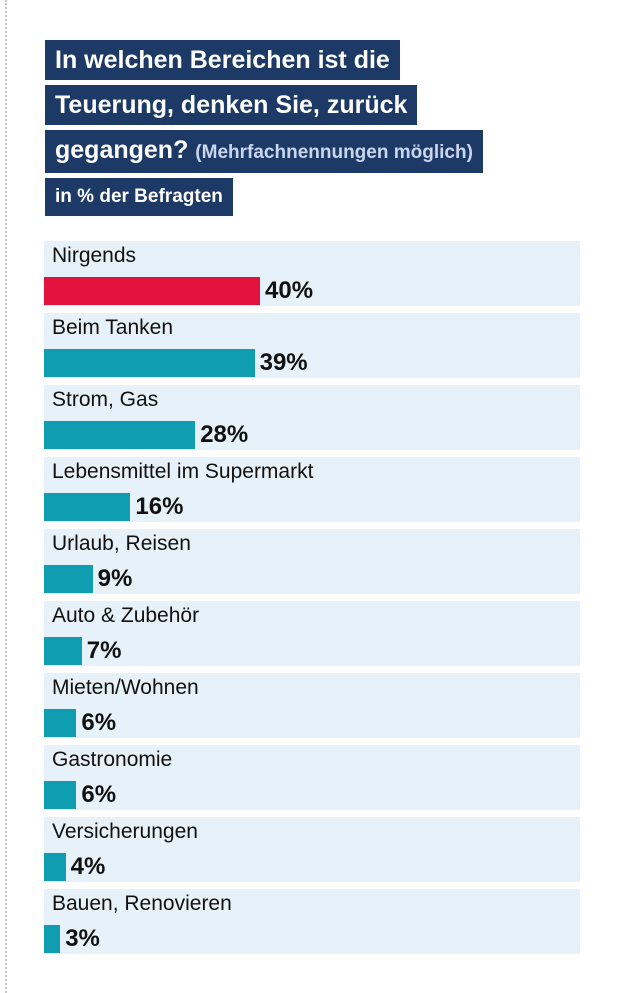 Image resolution: width=623 pixels, height=993 pixels. Describe the element at coordinates (139, 197) in the screenshot. I see `unit-label: in % der Befragten` at that location.